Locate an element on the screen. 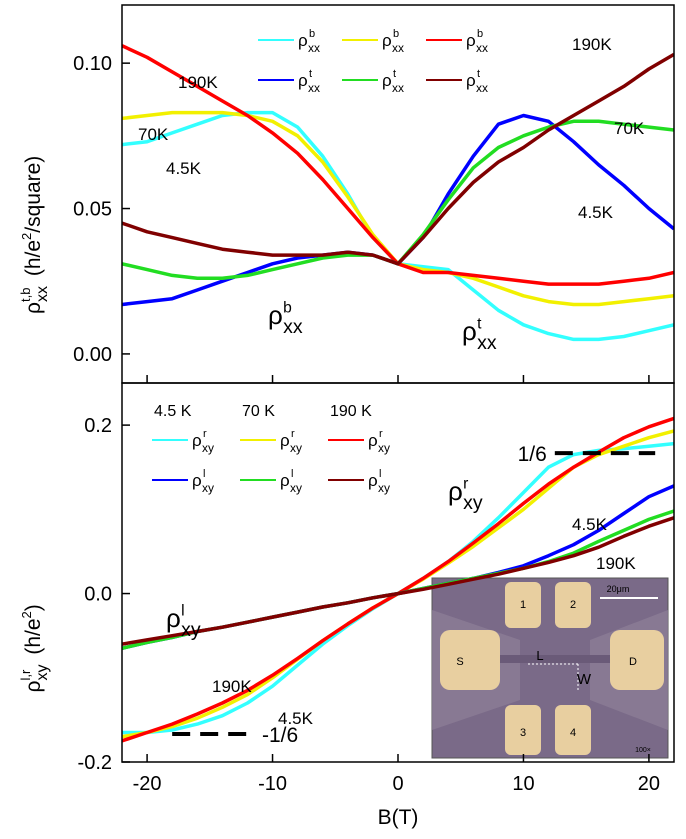 This screenshot has width=686, height=839. inset-label: 2 is located at coordinates (573, 605).